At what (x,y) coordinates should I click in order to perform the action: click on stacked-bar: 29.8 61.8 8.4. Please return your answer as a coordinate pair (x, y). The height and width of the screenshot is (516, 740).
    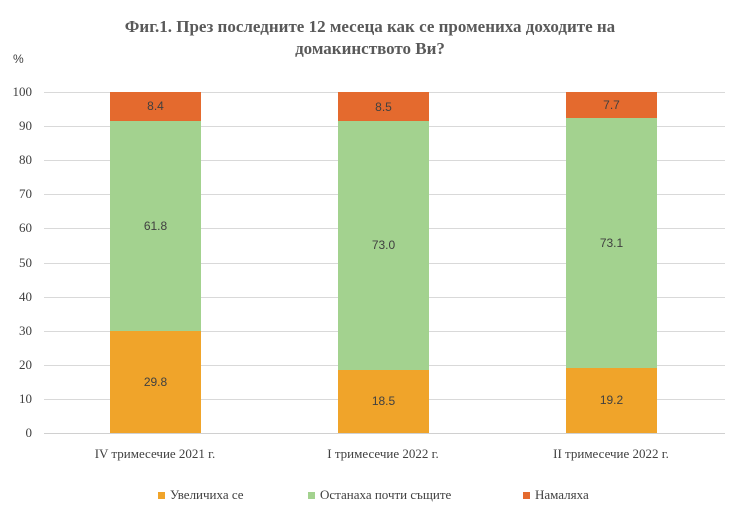
    Looking at the image, I should click on (155, 262).